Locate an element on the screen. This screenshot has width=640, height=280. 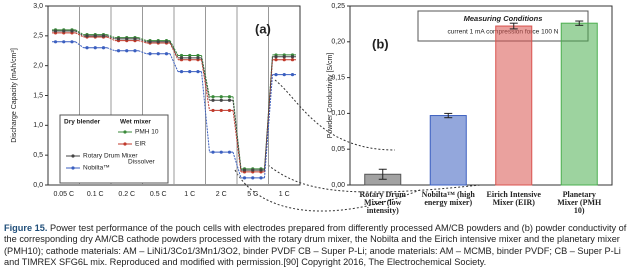
y-tick-label: 0,10 is located at coordinates (338, 113).